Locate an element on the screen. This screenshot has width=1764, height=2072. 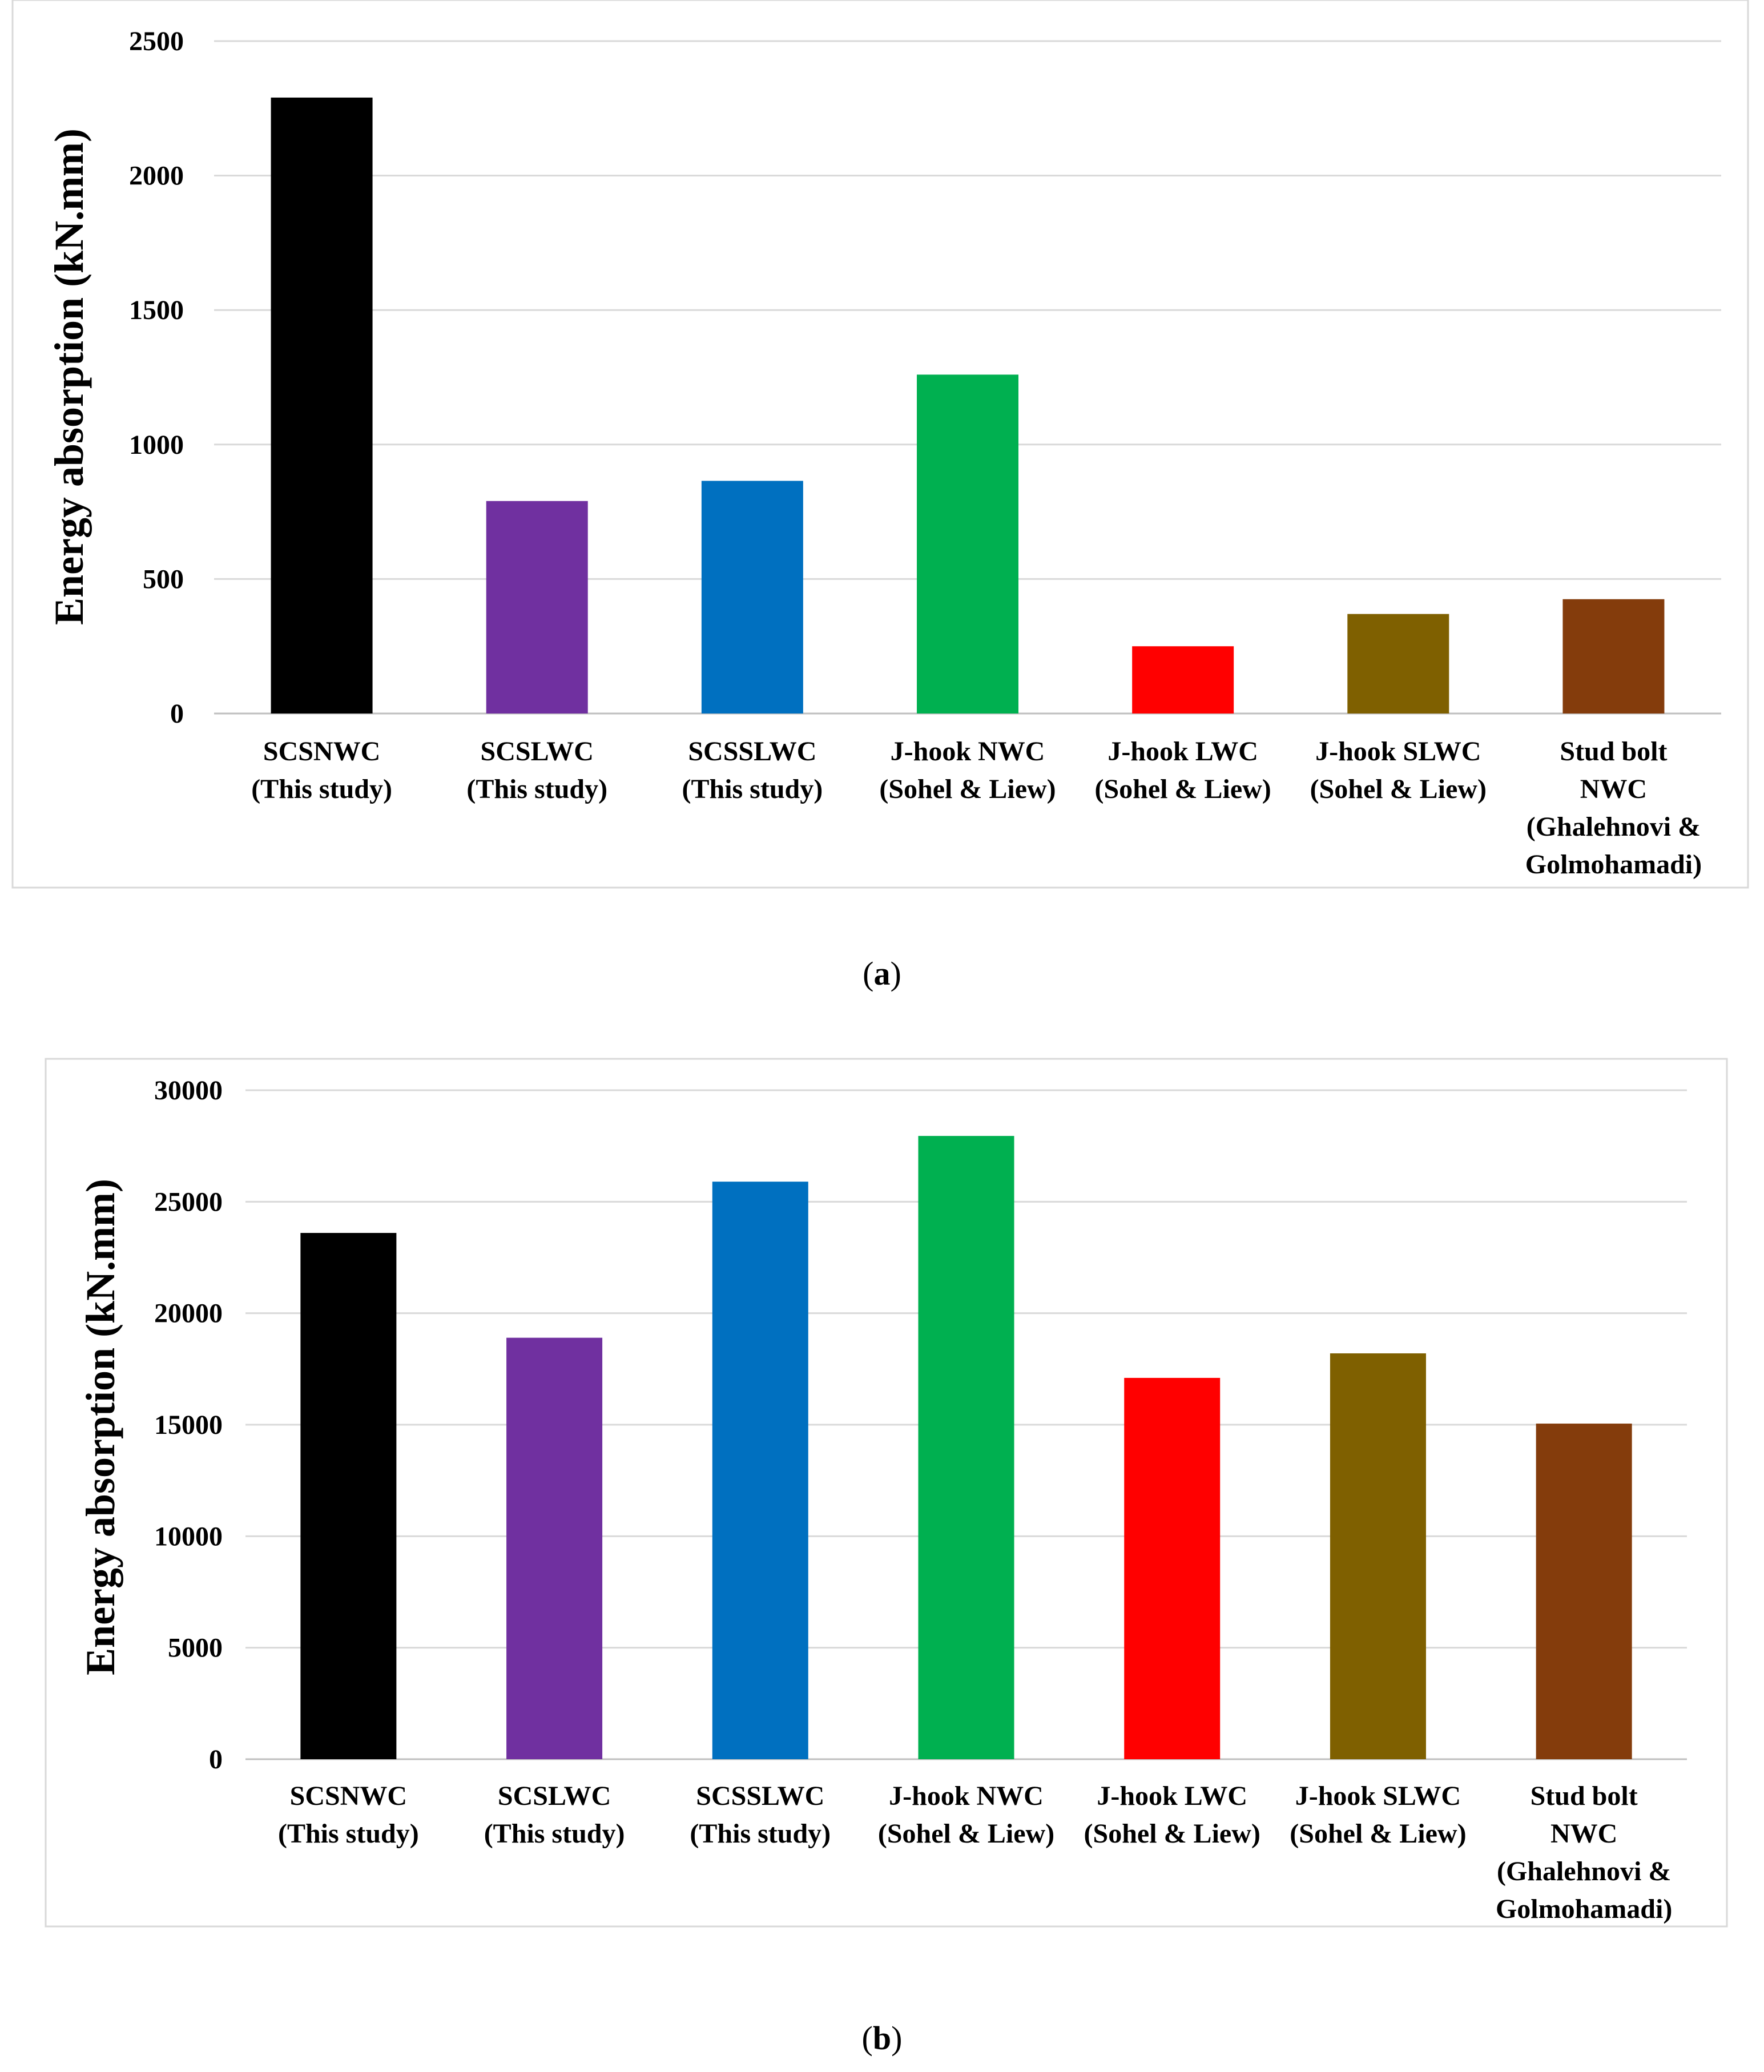
panel-label: (b) is located at coordinates (882, 2038).